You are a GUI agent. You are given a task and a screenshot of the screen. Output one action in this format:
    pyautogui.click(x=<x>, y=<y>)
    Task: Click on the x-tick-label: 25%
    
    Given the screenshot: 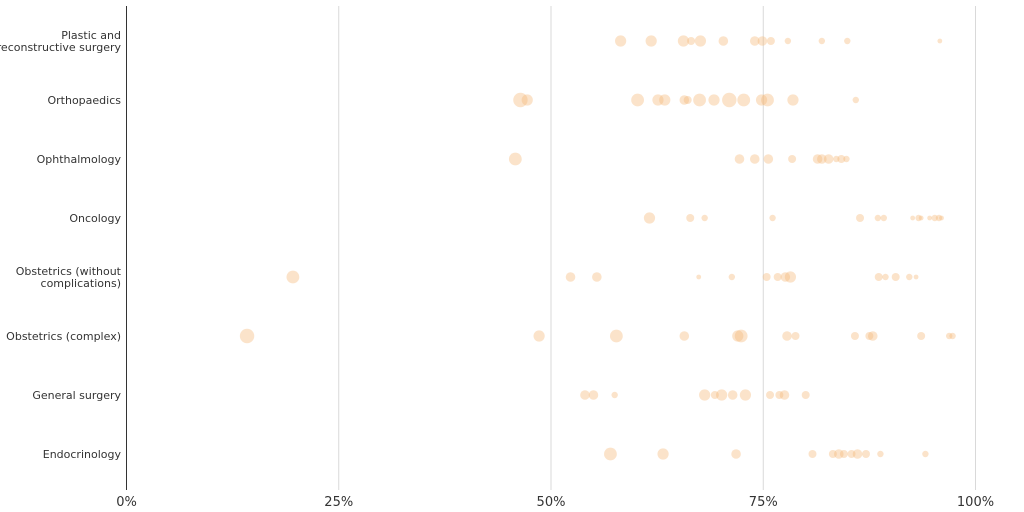 What is the action you would take?
    pyautogui.click(x=338, y=502)
    